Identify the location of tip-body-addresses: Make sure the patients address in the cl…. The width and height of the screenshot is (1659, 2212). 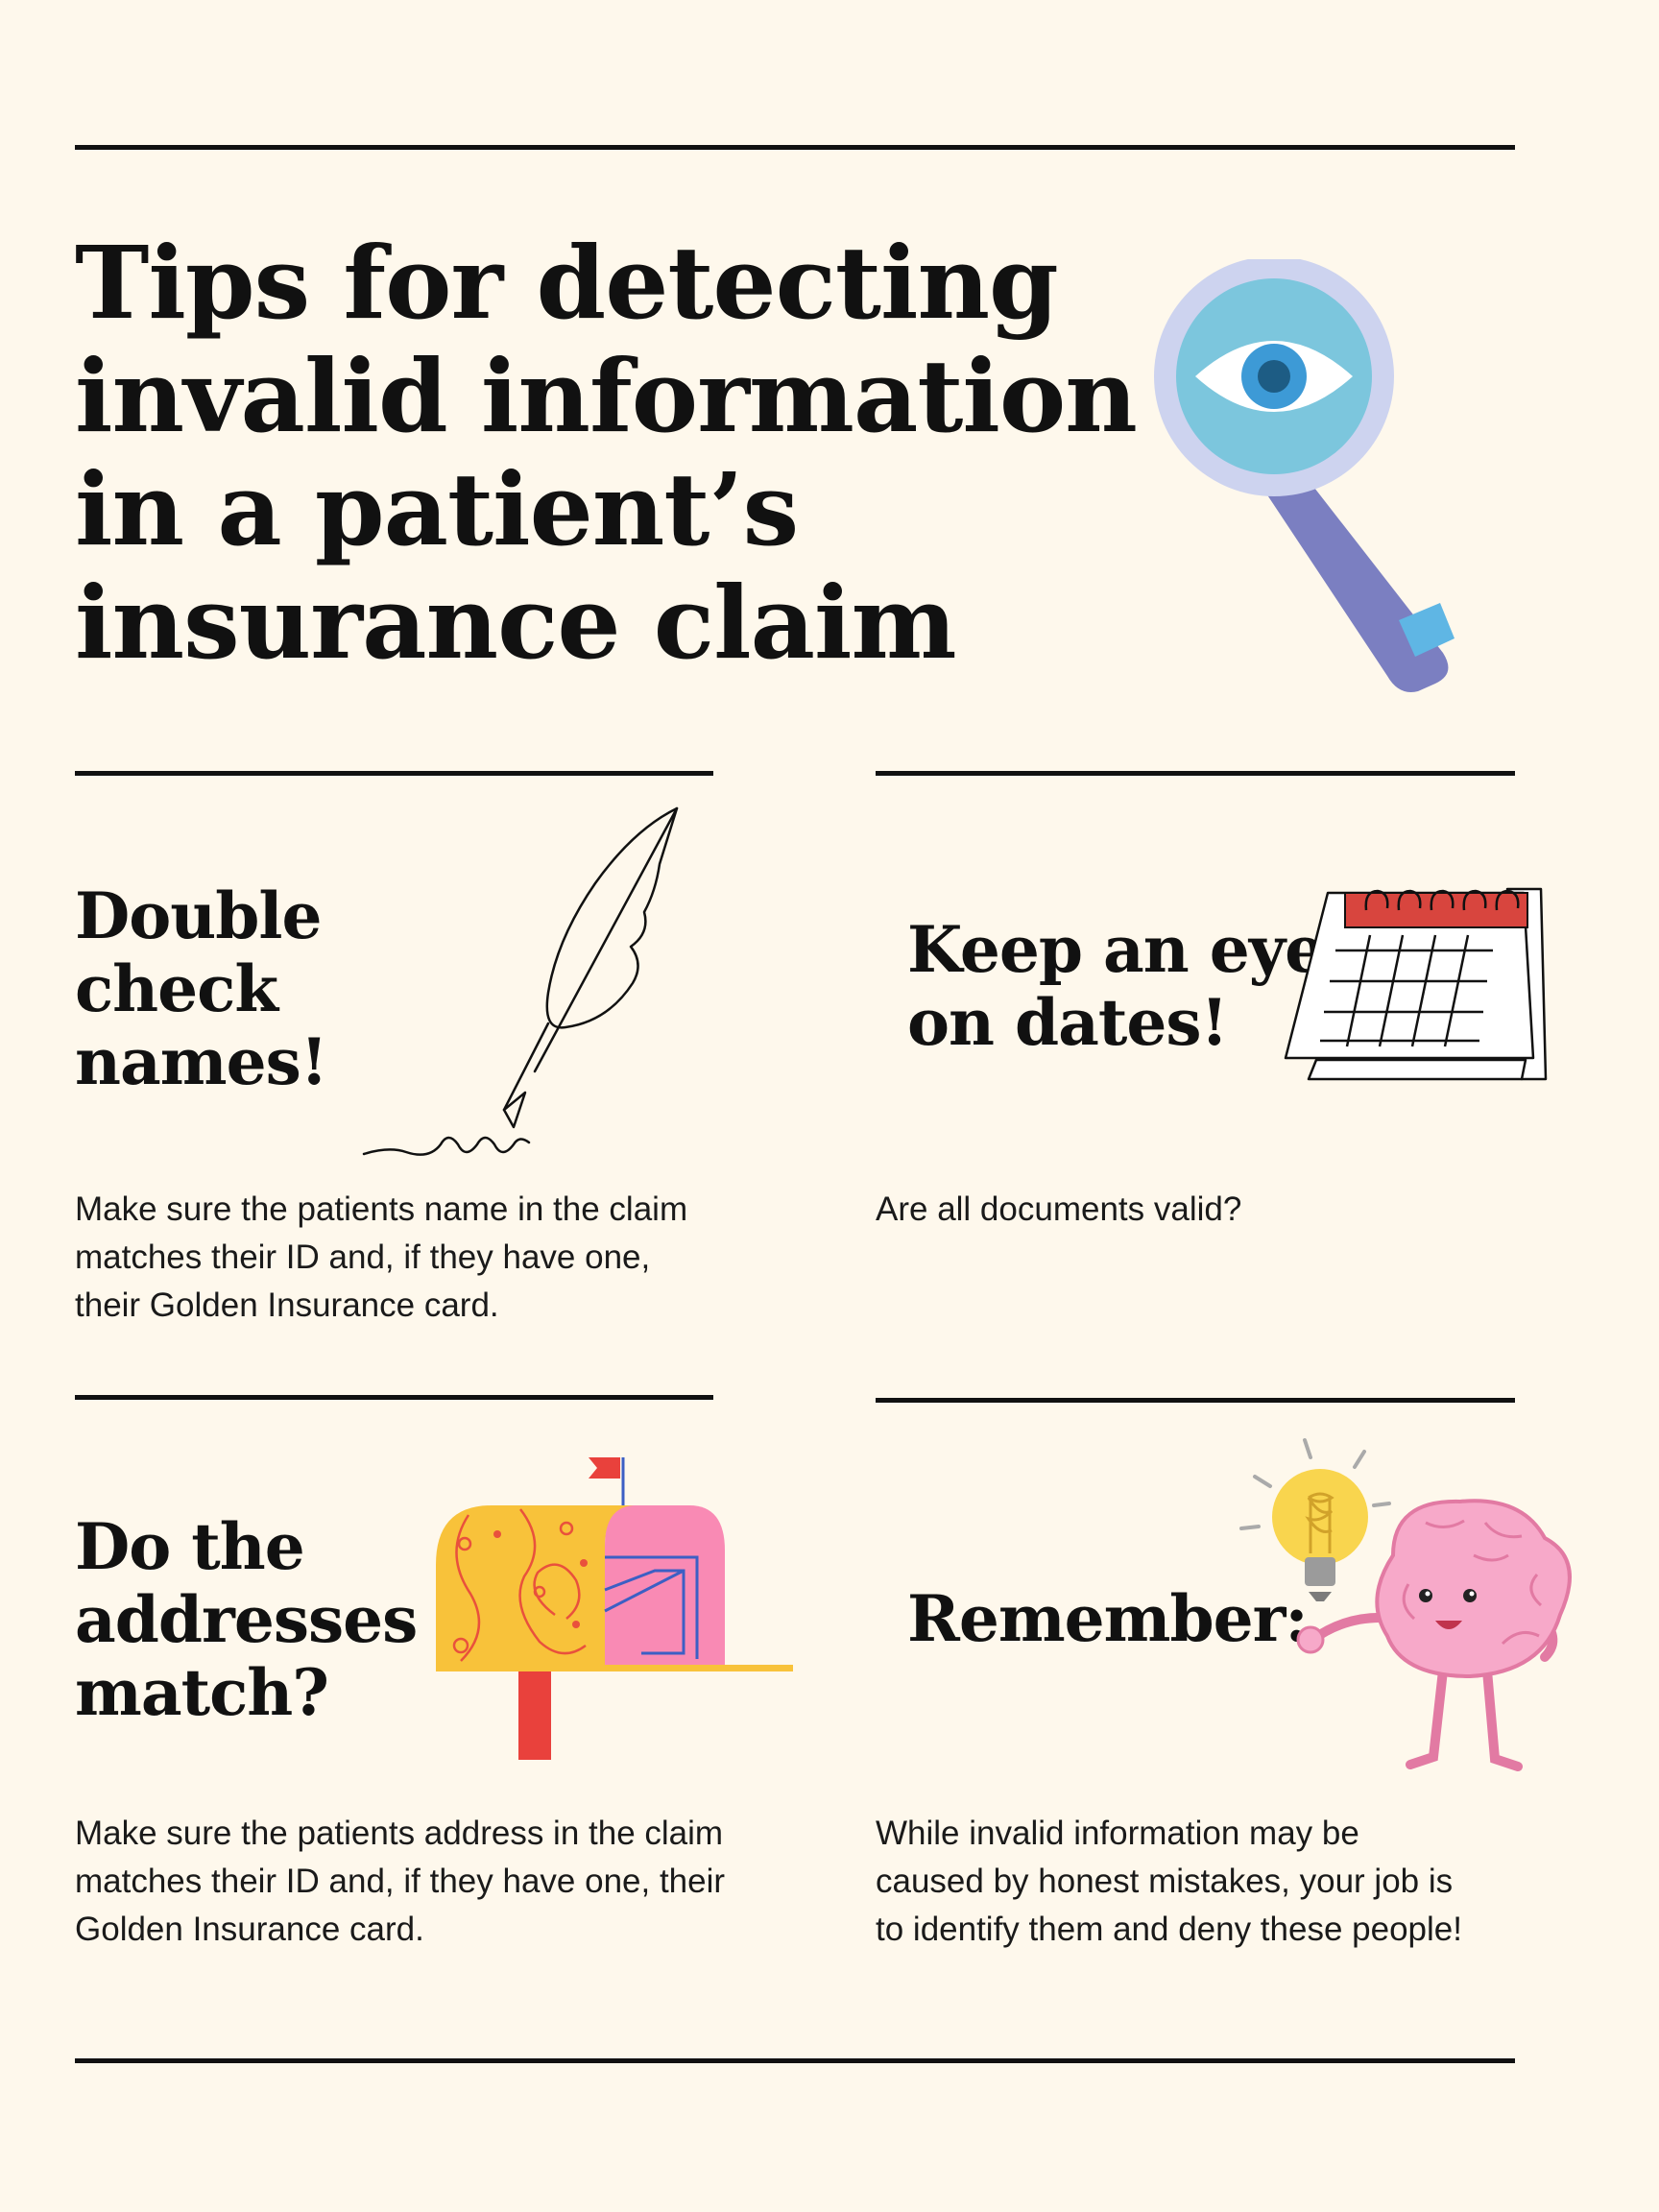
(400, 1882).